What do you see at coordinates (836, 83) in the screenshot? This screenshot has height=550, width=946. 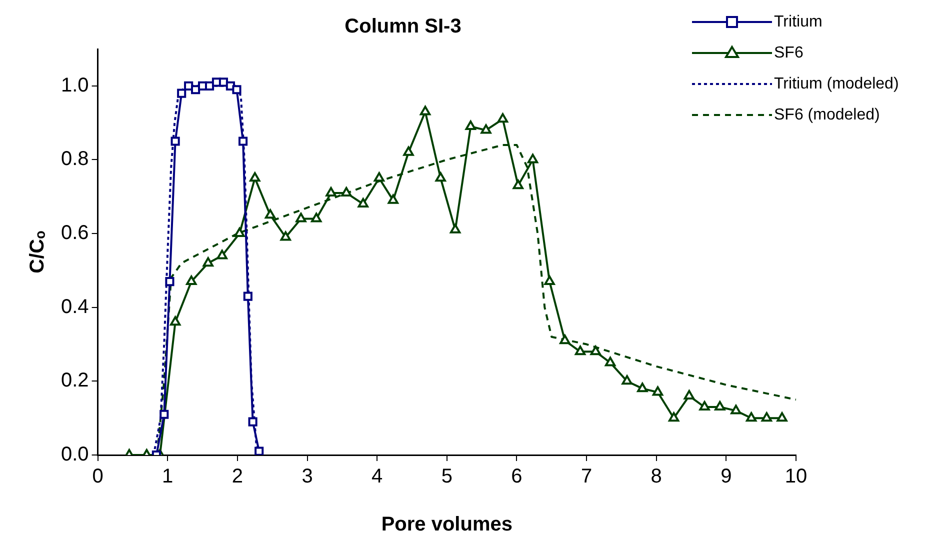 I see `legend-label: Tritium (modeled)` at bounding box center [836, 83].